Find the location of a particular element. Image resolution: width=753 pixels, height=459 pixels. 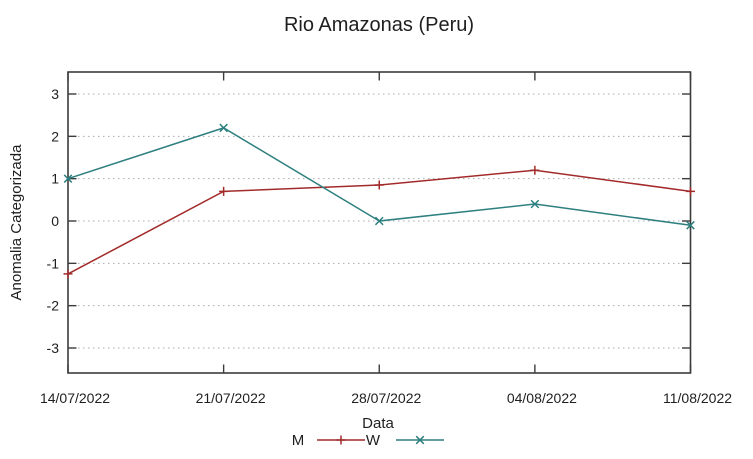

legend-label: M is located at coordinates (298, 440).